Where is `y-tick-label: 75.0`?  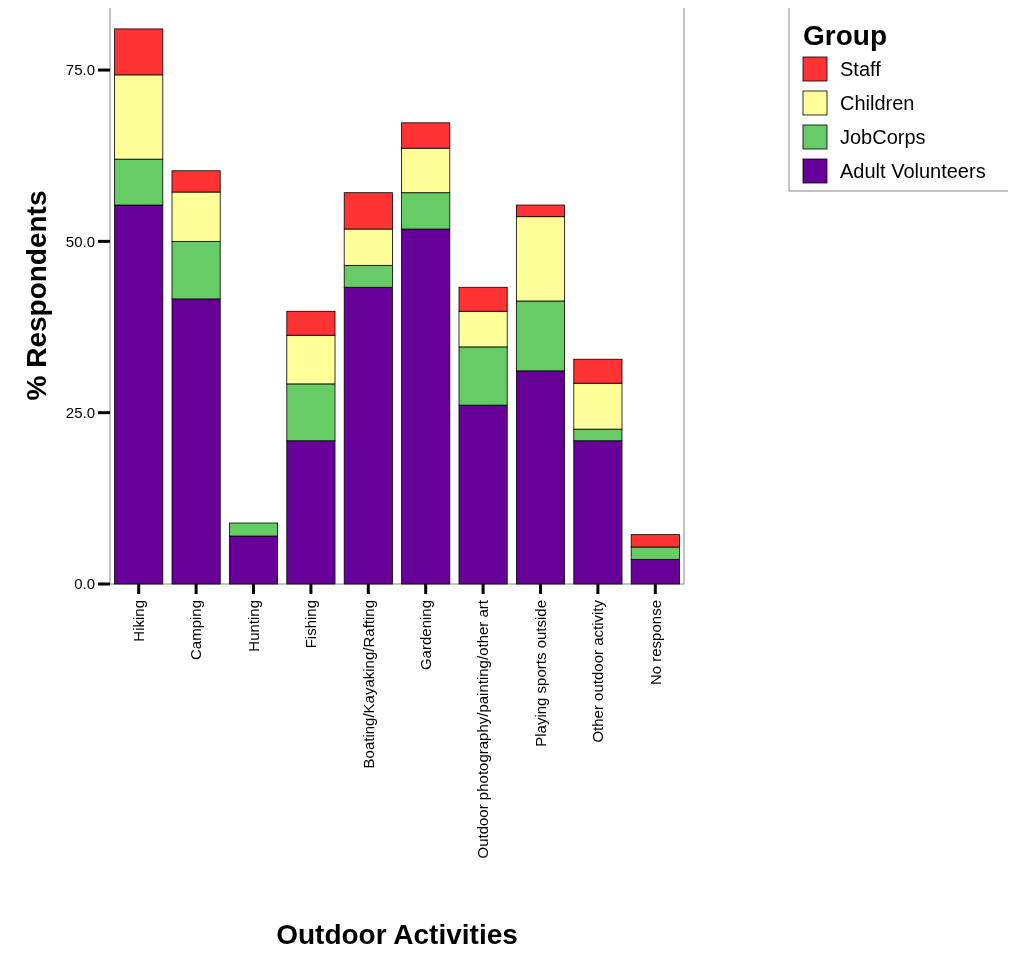 y-tick-label: 75.0 is located at coordinates (80, 70).